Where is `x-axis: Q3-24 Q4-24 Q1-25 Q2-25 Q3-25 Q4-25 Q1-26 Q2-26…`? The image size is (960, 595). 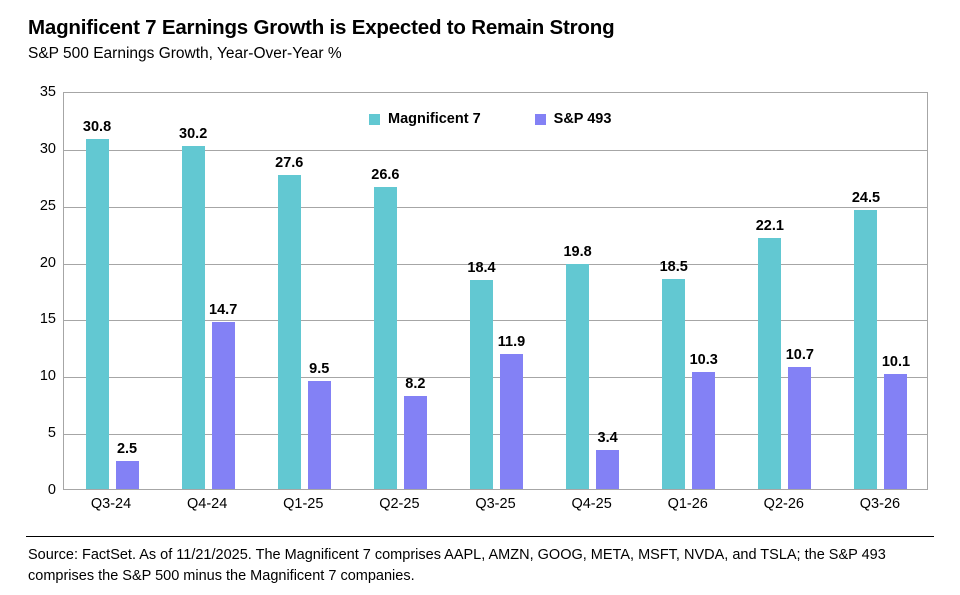
x-axis: Q3-24 Q4-24 Q1-25 Q2-25 Q3-25 Q4-25 Q1-26 Q2-26… is located at coordinates (495, 511).